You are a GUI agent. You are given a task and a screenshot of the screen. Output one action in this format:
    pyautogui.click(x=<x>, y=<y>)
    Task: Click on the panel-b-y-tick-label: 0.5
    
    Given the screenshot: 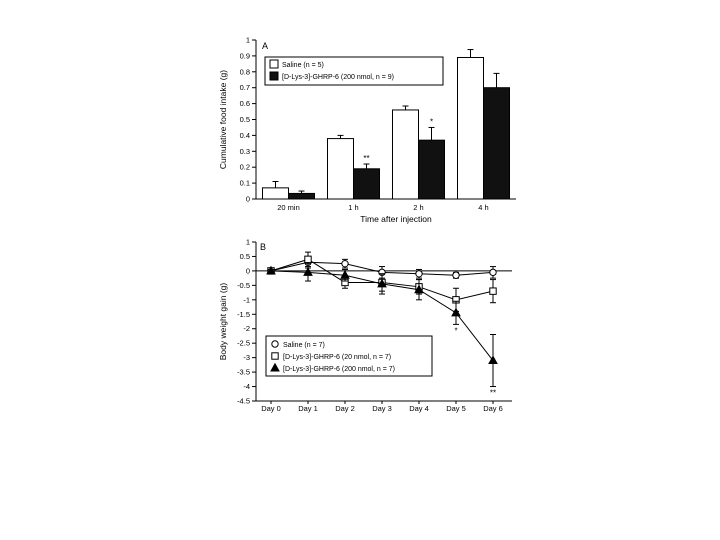 What is the action you would take?
    pyautogui.click(x=245, y=256)
    